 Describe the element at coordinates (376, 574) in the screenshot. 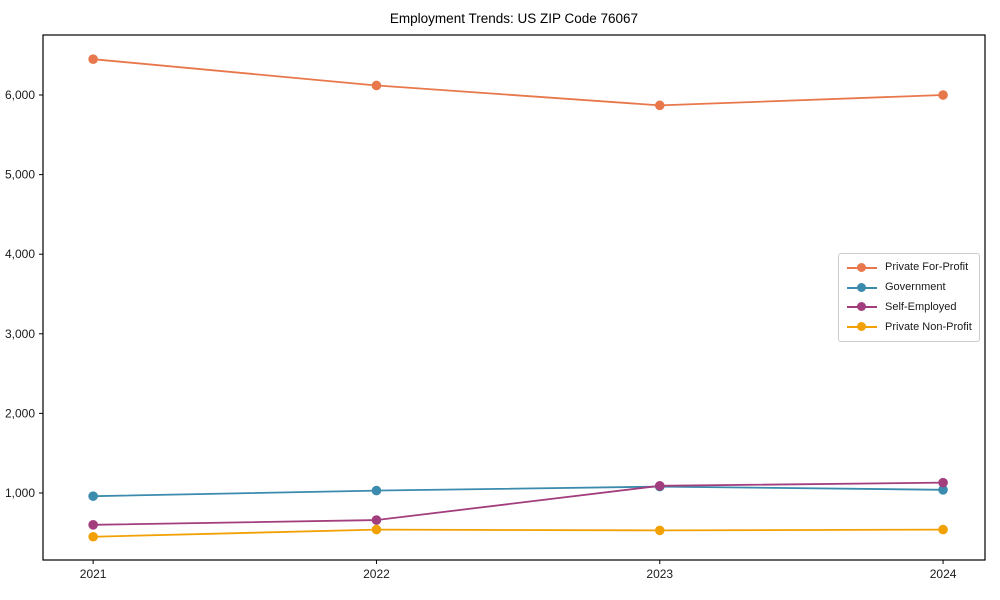

I see `x-tick-label: 2022` at that location.